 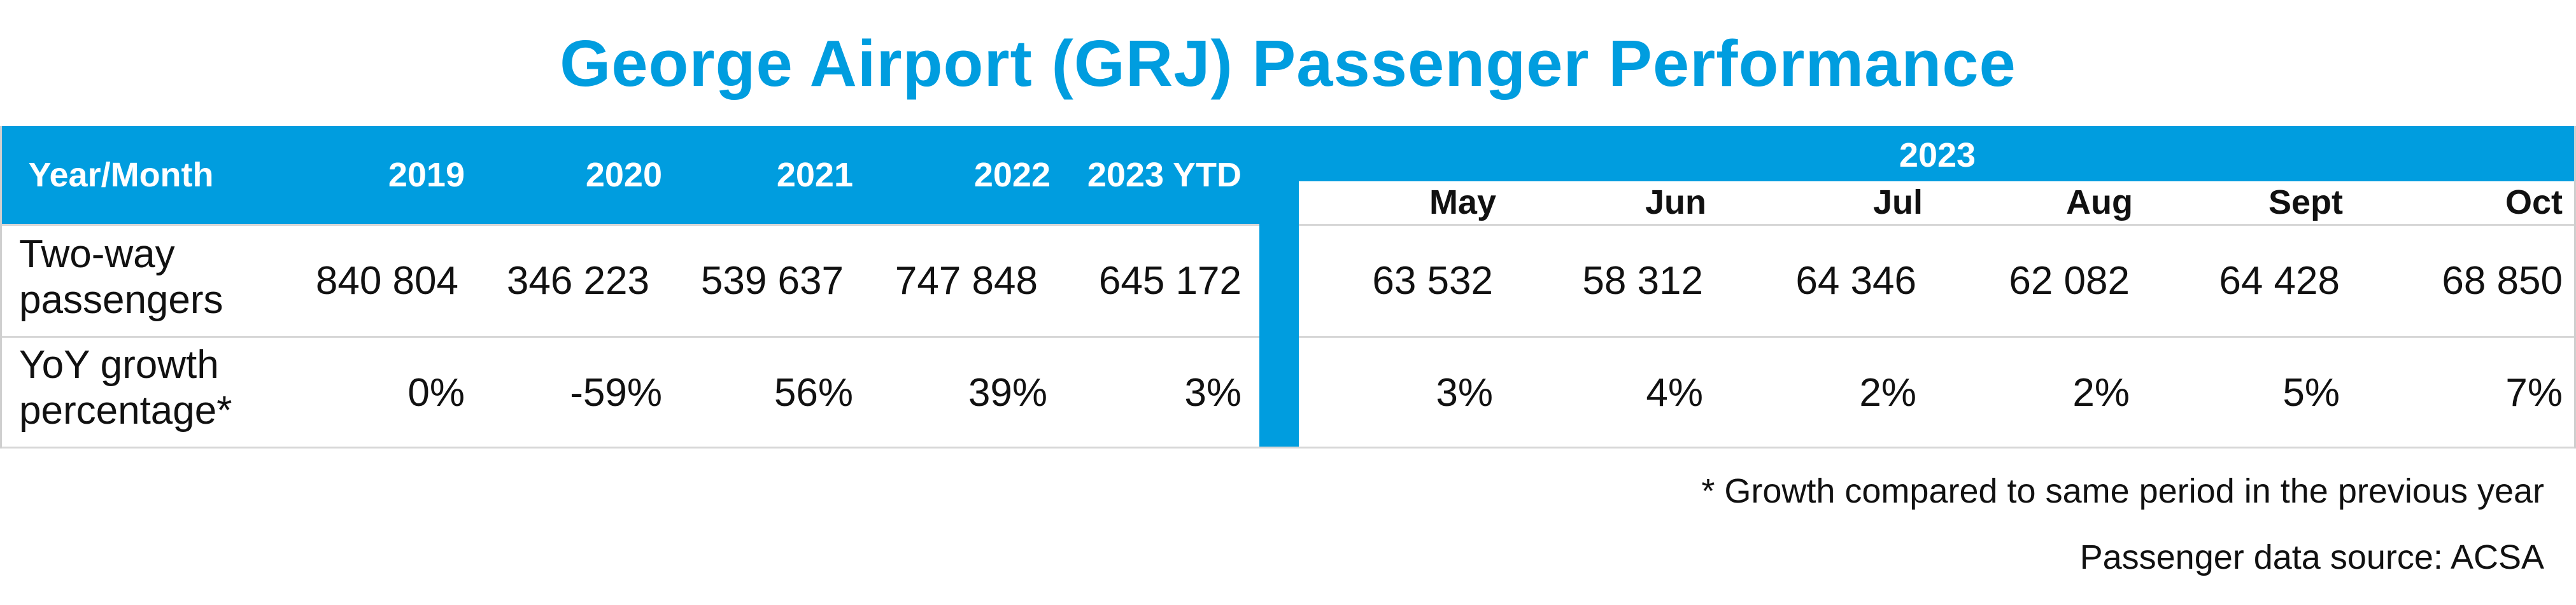 What do you see at coordinates (1288, 448) in the screenshot?
I see `table-bottom-border` at bounding box center [1288, 448].